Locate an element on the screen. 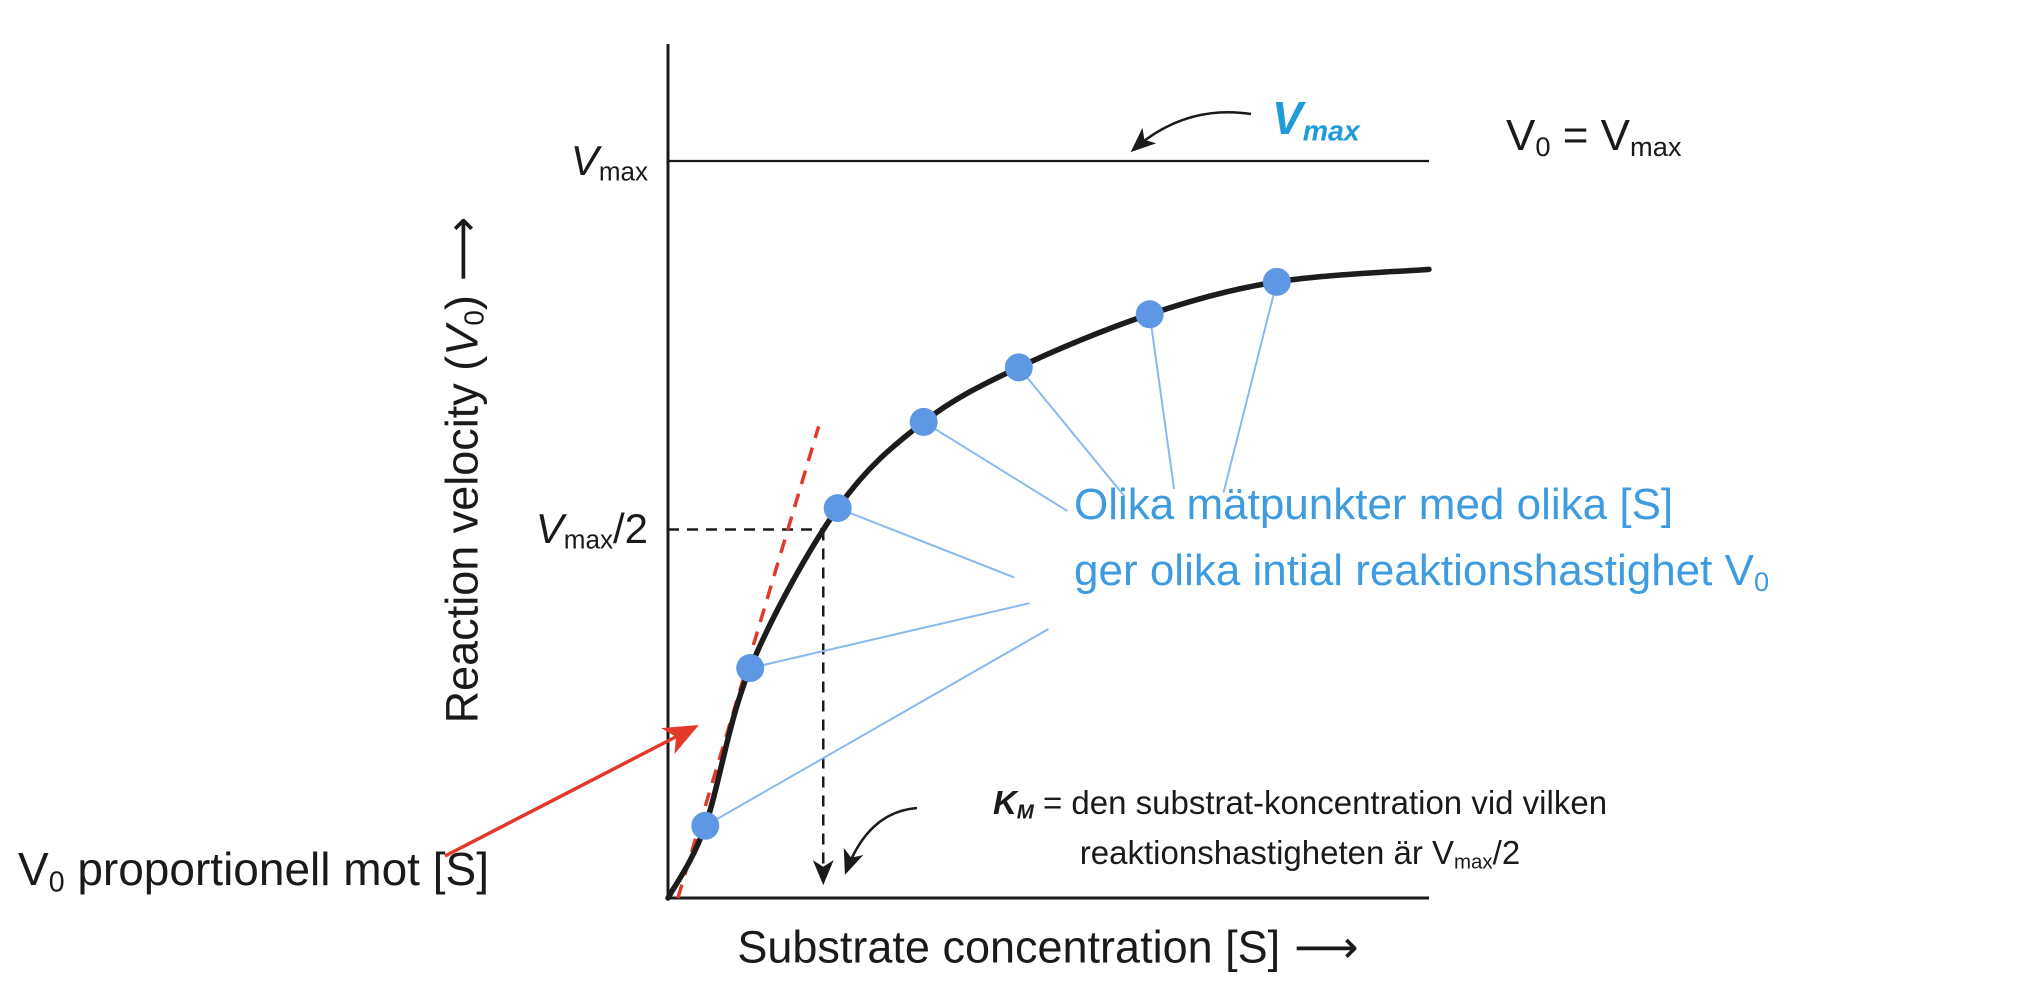 The width and height of the screenshot is (2042, 998). v0-prop-v: V is located at coordinates (33, 869).